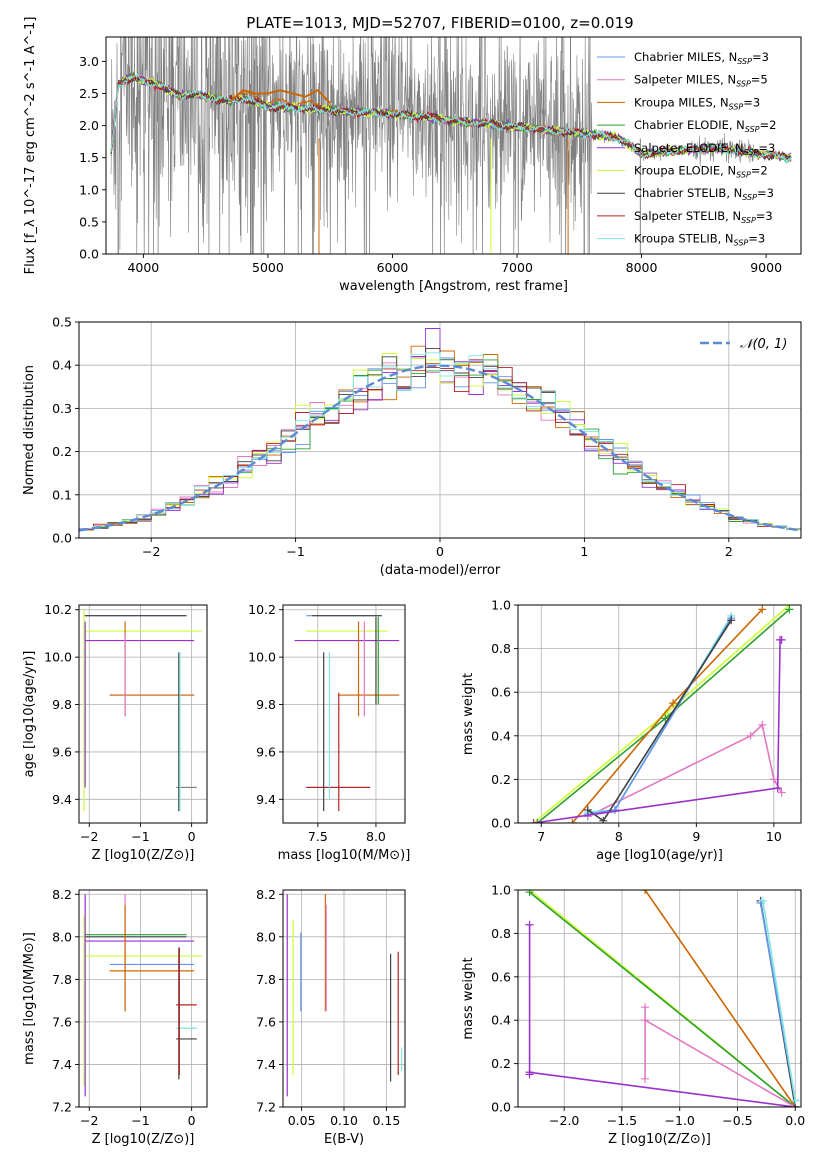 The height and width of the screenshot is (1170, 819). Describe the element at coordinates (468, 998) in the screenshot. I see `y-axis-label: mass weight` at that location.